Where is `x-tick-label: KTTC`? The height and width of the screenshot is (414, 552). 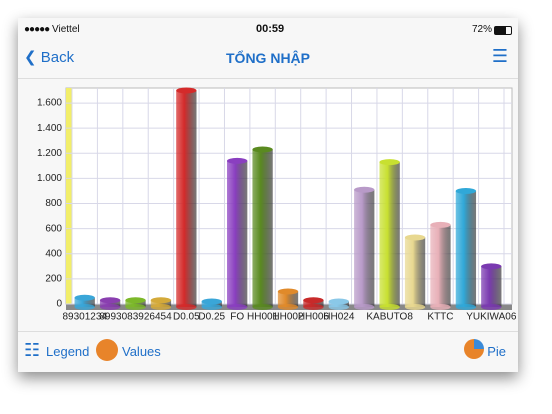
x-tick-label: KTTC is located at coordinates (440, 317).